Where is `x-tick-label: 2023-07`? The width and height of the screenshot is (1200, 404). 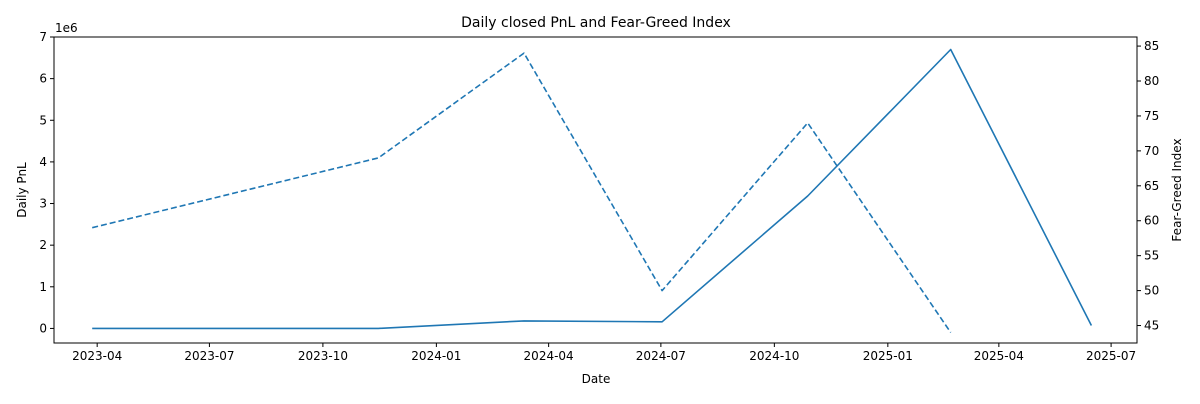 x-tick-label: 2023-07 is located at coordinates (209, 356).